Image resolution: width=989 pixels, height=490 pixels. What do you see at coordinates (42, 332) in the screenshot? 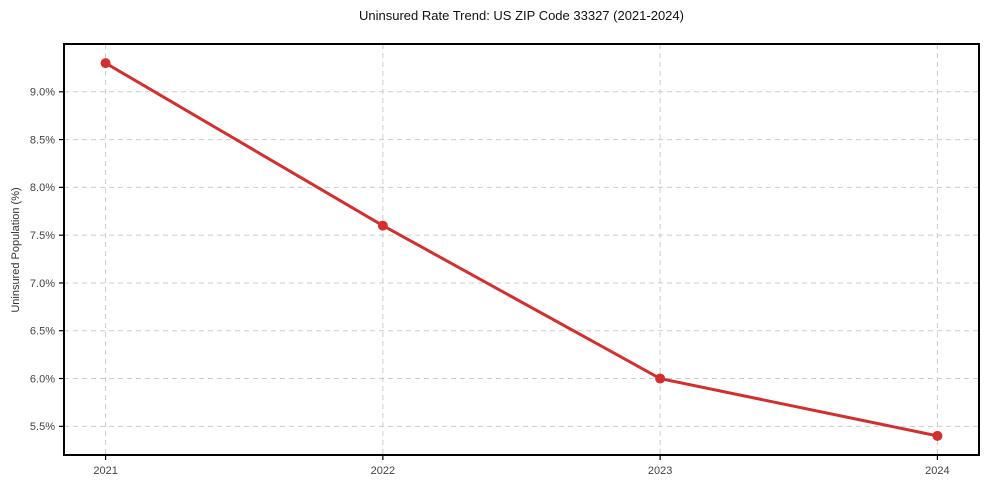
I see `y-tick-label: 6.5%` at bounding box center [42, 332].